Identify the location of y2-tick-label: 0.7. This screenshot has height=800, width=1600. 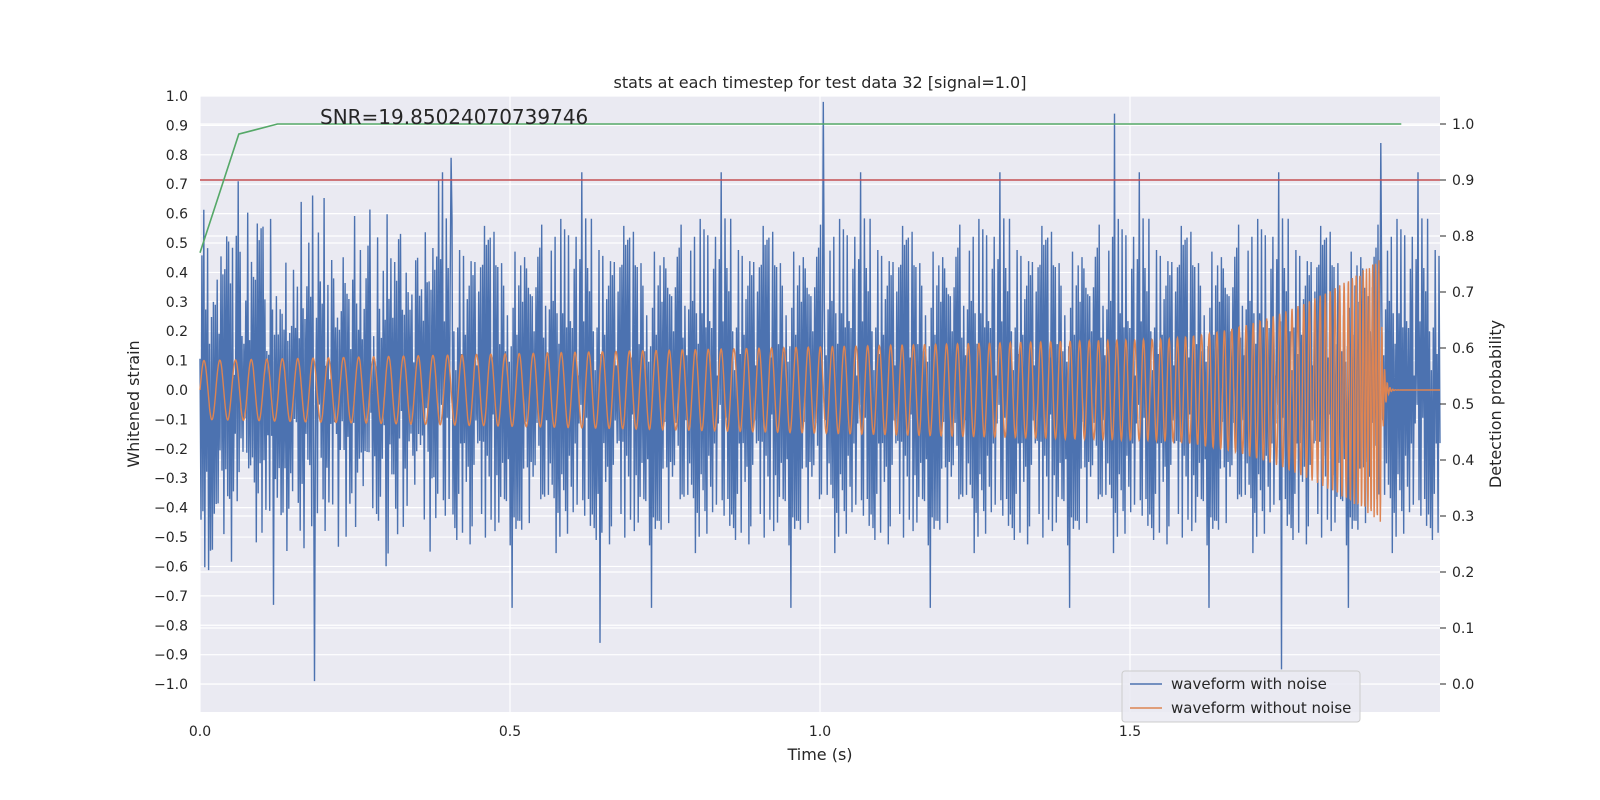
(1463, 293).